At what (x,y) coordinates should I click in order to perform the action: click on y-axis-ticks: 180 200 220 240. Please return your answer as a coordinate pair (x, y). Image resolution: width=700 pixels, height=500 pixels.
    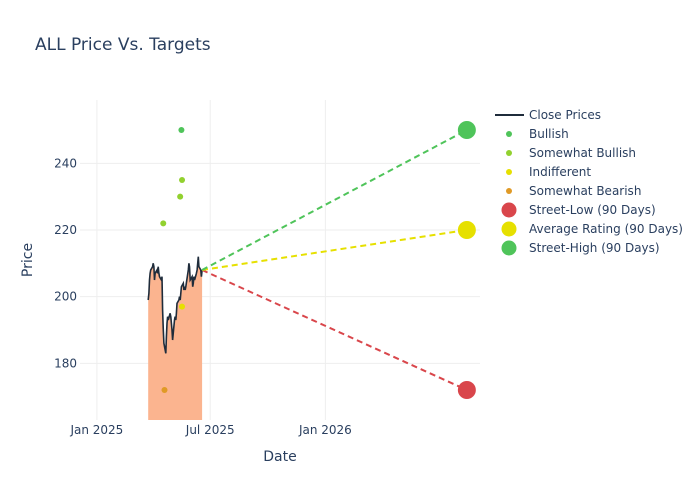
    Looking at the image, I should click on (65, 263).